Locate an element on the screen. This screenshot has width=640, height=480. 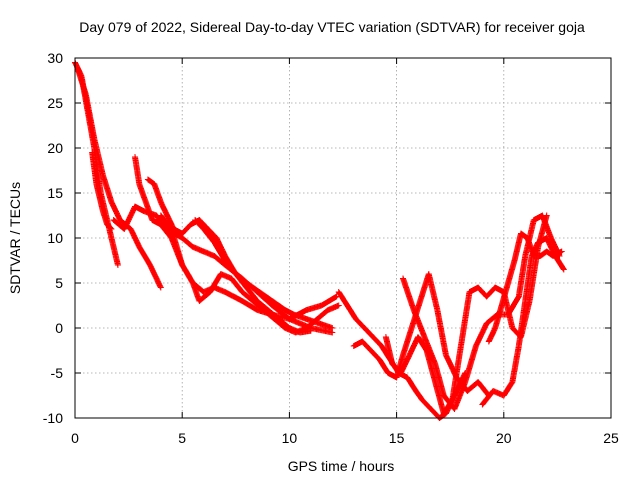
y-tick-label: 20 is located at coordinates (55, 148).